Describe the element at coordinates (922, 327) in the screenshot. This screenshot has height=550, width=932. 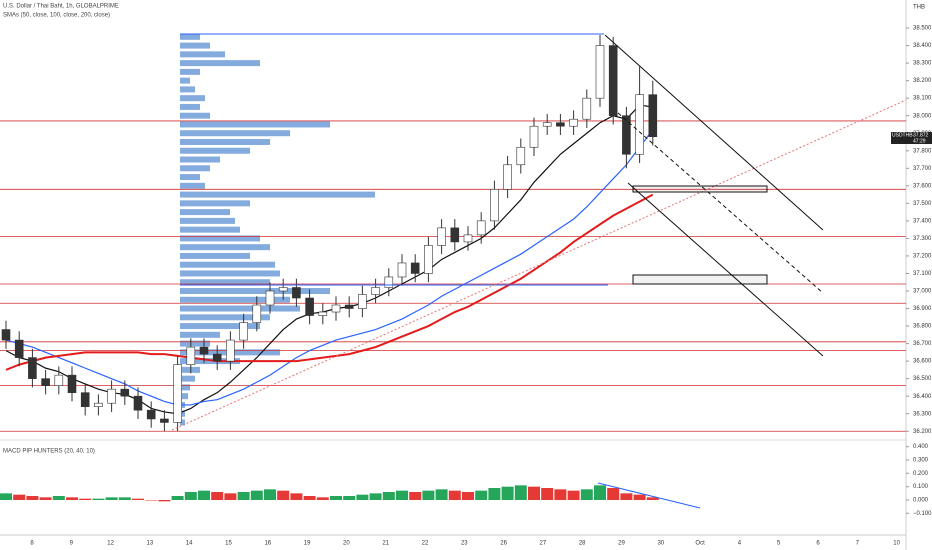
I see `y-tick-label: 36.800` at that location.